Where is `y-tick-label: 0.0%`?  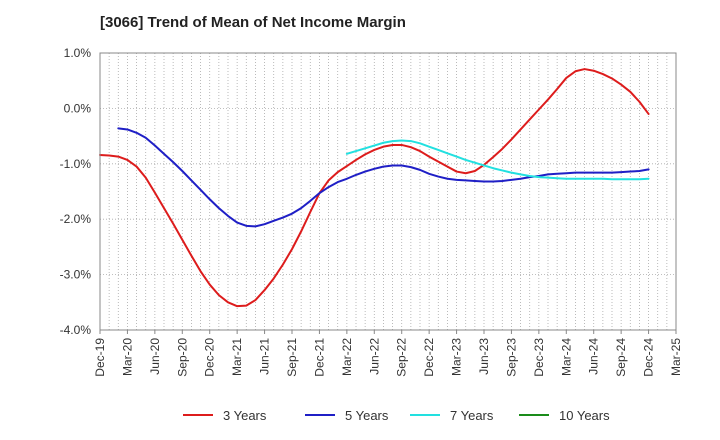 y-tick-label: 0.0% is located at coordinates (78, 108).